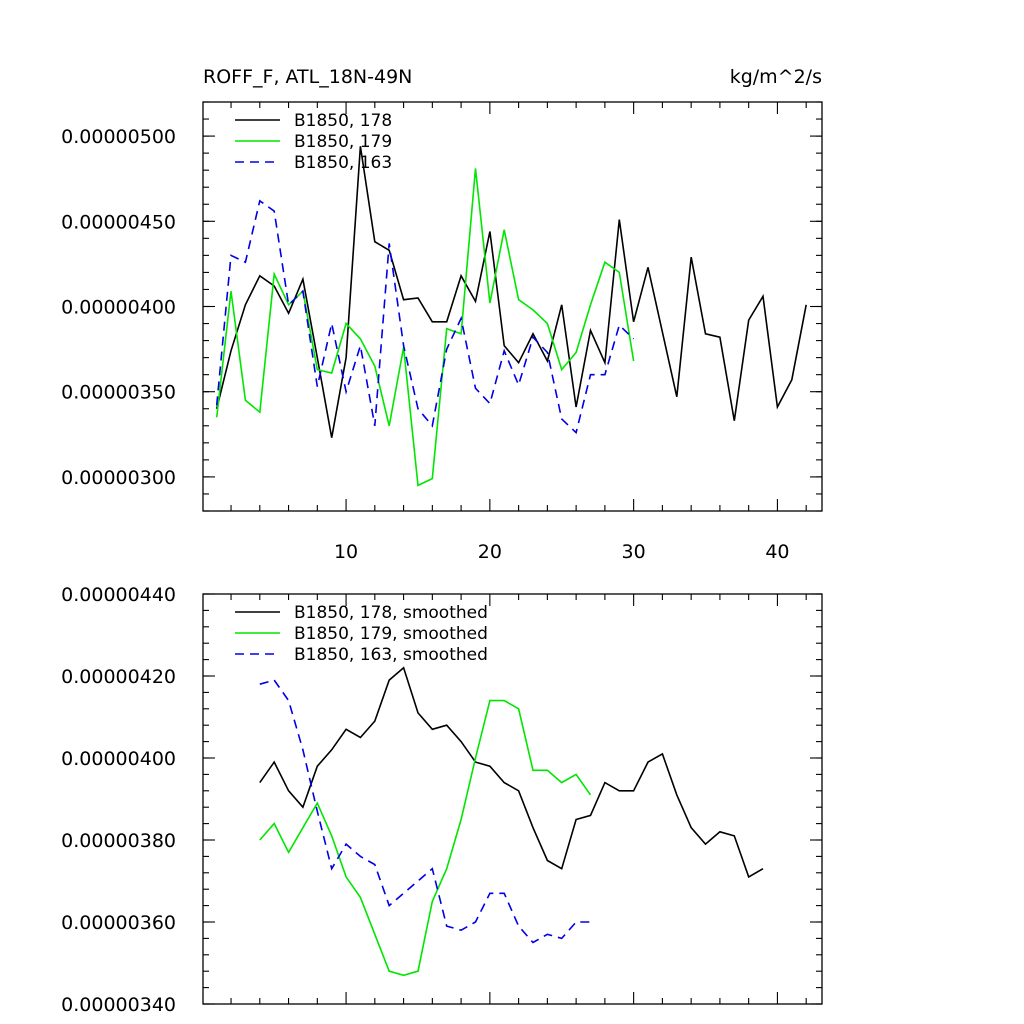 Image resolution: width=1024 pixels, height=1024 pixels. Describe the element at coordinates (118, 923) in the screenshot. I see `y-tick-label: 0.00000360` at that location.